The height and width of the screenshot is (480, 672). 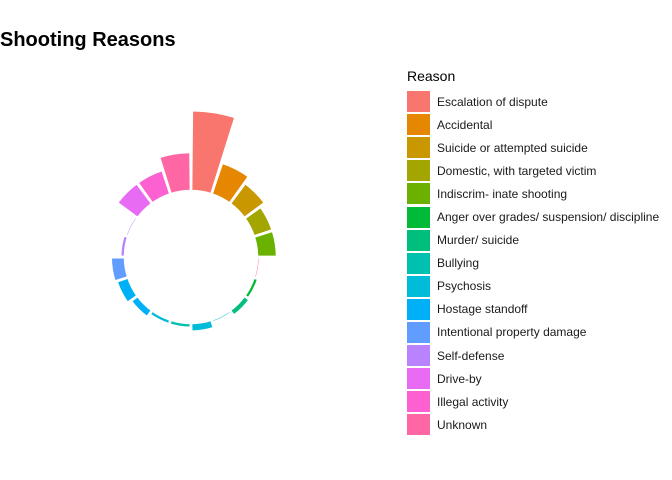 What do you see at coordinates (473, 401) in the screenshot?
I see `legend-label: Illegal activity` at bounding box center [473, 401].